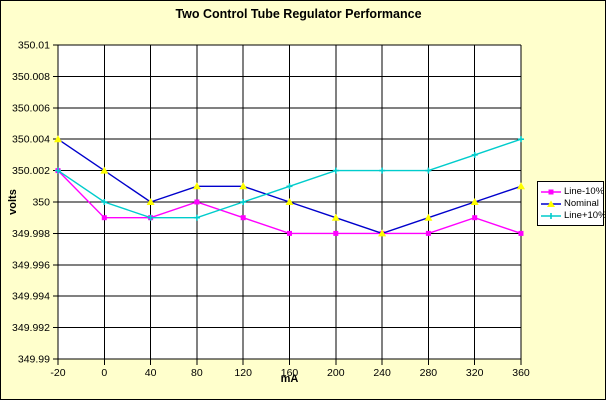 This screenshot has width=606, height=400. I want to click on x-tick-label: 360, so click(521, 373).